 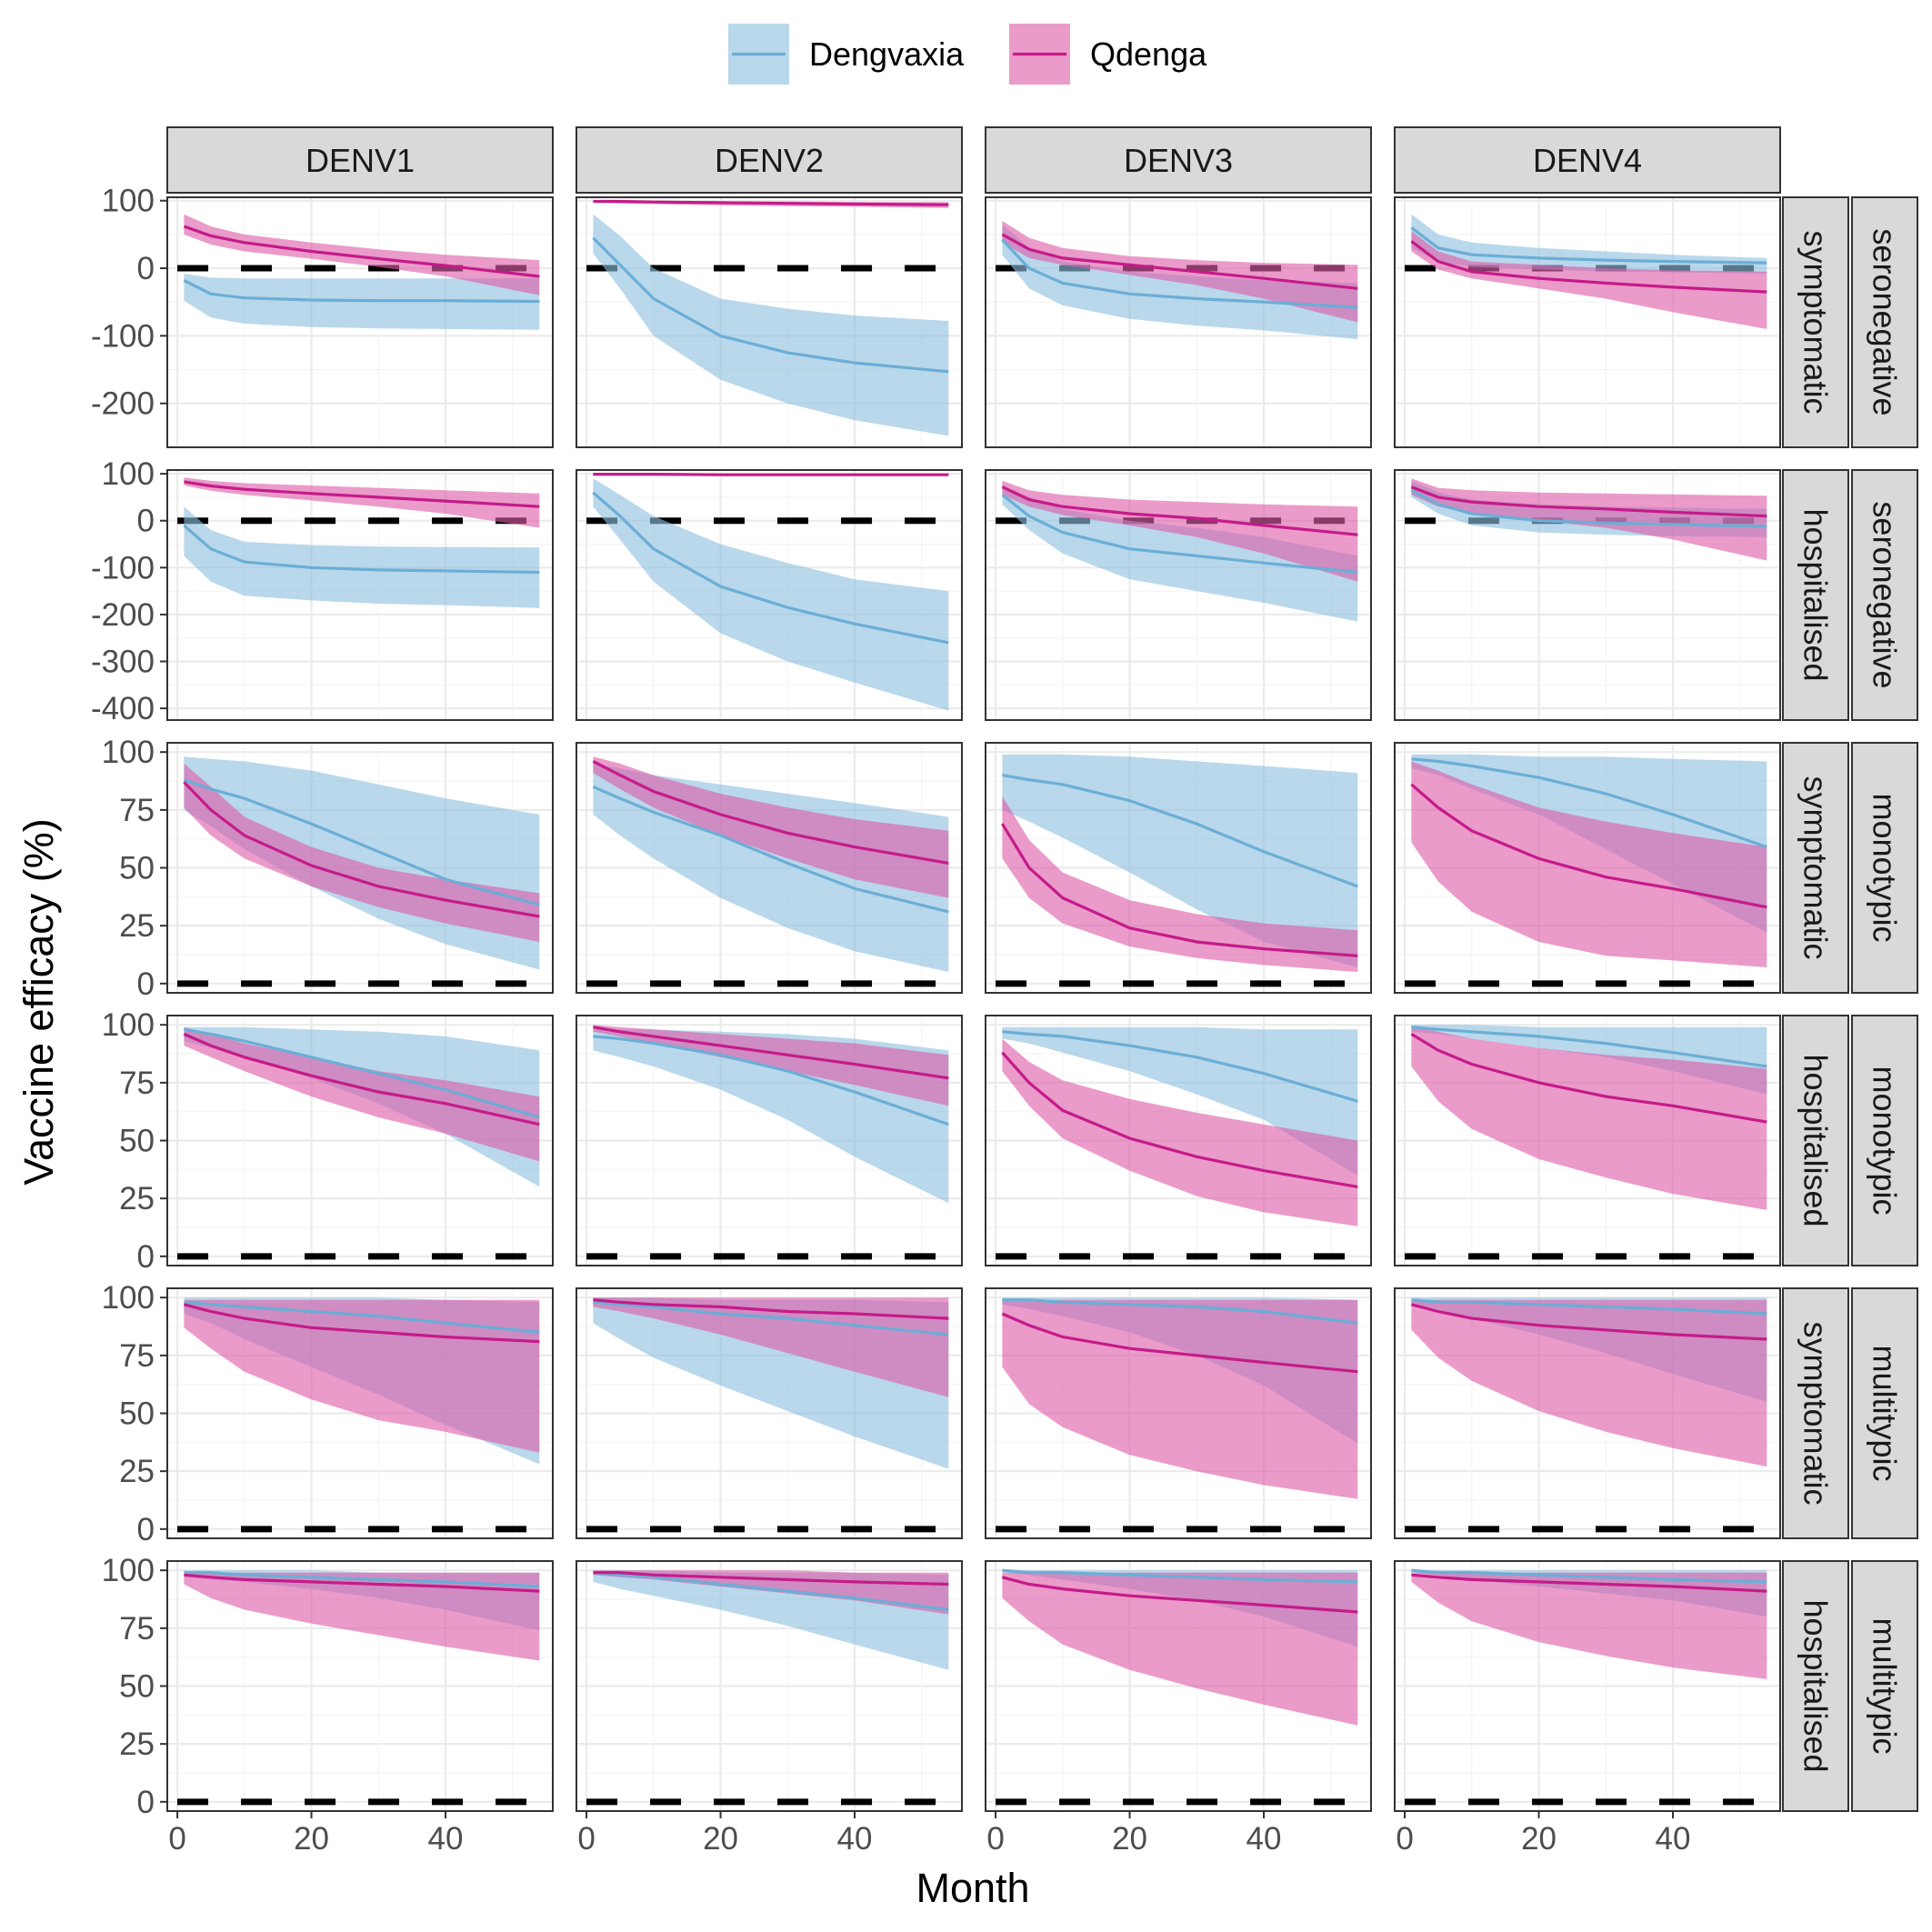 I want to click on strip-row-label: hospitalised, so click(x=1816, y=1140).